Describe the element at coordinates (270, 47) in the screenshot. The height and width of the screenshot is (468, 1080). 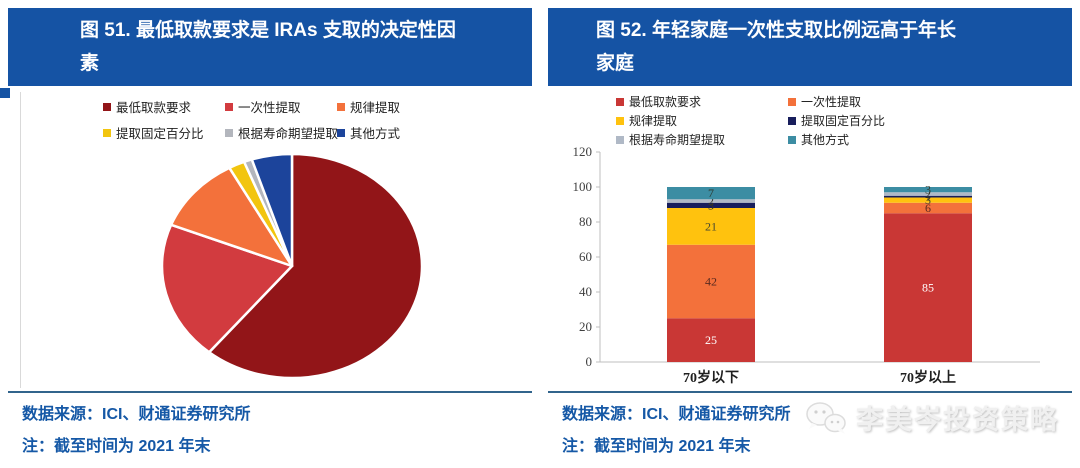
I see `figure-51-title-bar: 图 51. 最低取款要求是 IRAs 支取的决定性因 素` at that location.